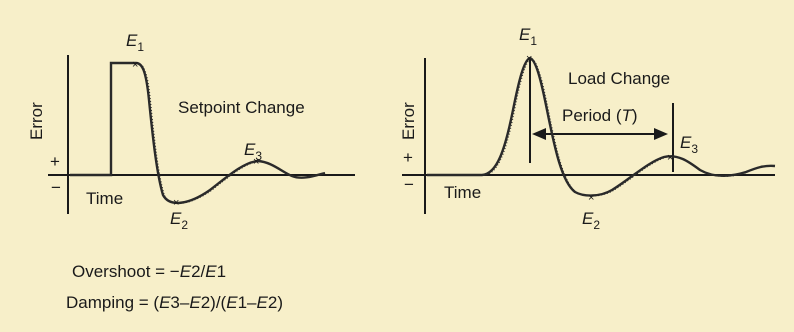 This screenshot has height=332, width=794. I want to click on right-minus-sign: −, so click(409, 184).